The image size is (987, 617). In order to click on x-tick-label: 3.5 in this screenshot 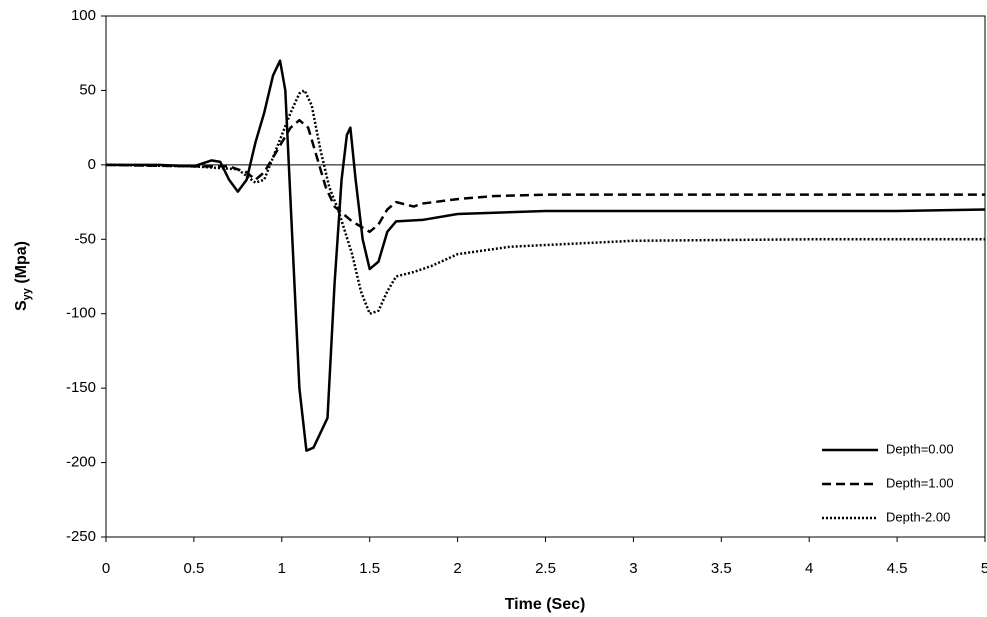, I will do `click(721, 568)`.